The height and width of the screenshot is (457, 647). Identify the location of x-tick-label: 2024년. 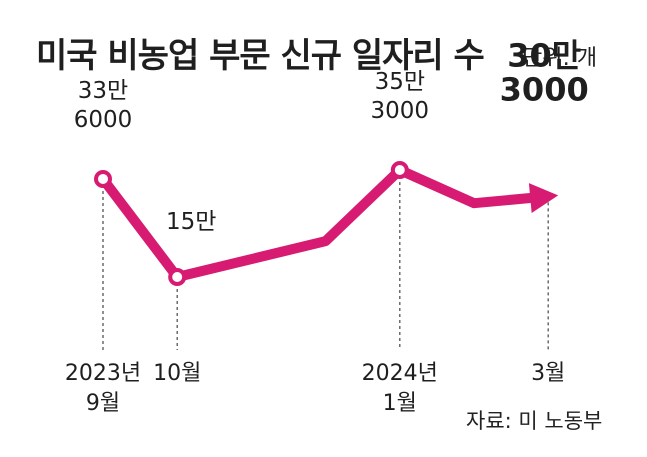
(400, 373).